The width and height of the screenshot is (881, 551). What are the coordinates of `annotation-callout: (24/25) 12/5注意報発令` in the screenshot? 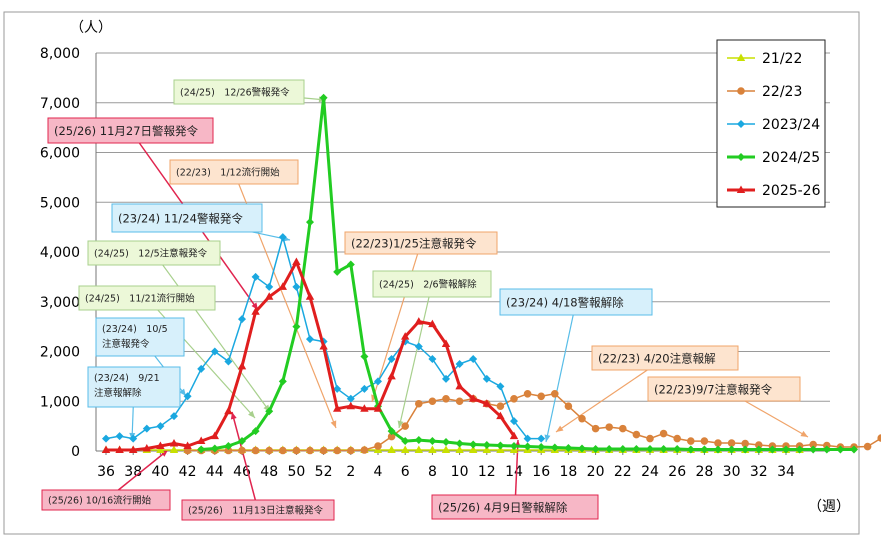 It's located at (154, 253).